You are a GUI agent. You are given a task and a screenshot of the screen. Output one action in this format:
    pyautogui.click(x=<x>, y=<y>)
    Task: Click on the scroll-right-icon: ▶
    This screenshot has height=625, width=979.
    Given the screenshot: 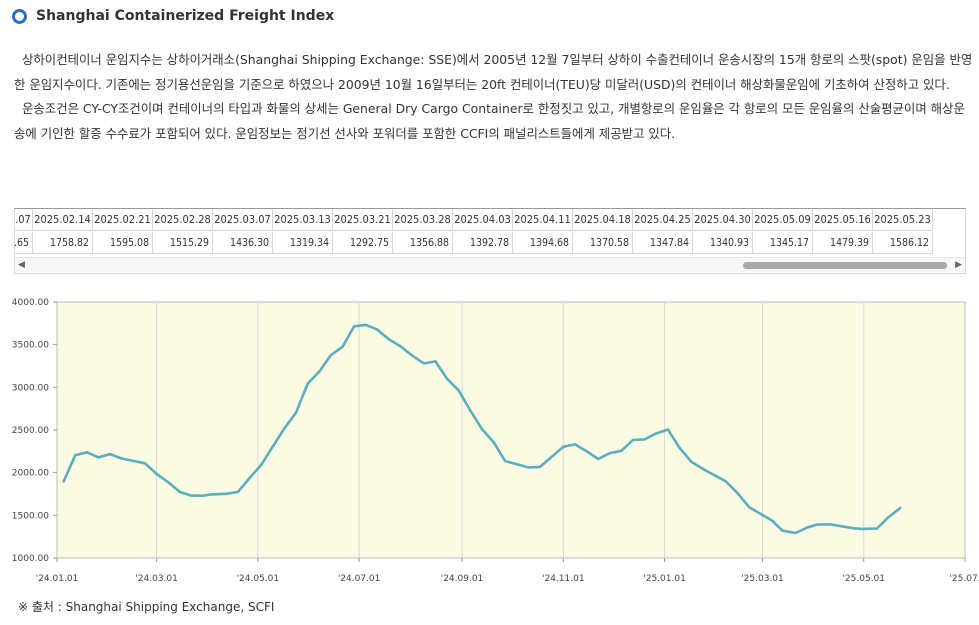 What is the action you would take?
    pyautogui.click(x=958, y=265)
    